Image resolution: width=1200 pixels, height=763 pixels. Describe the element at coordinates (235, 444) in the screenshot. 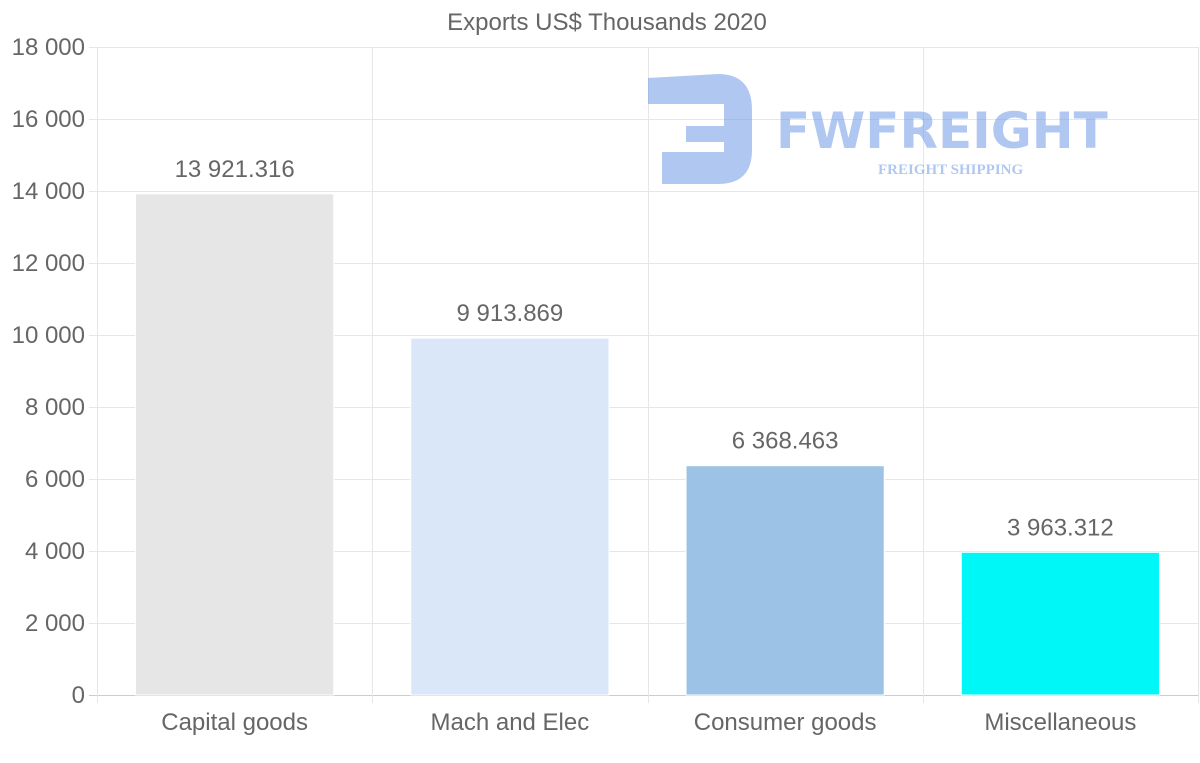

I see `bar-capital-goods` at that location.